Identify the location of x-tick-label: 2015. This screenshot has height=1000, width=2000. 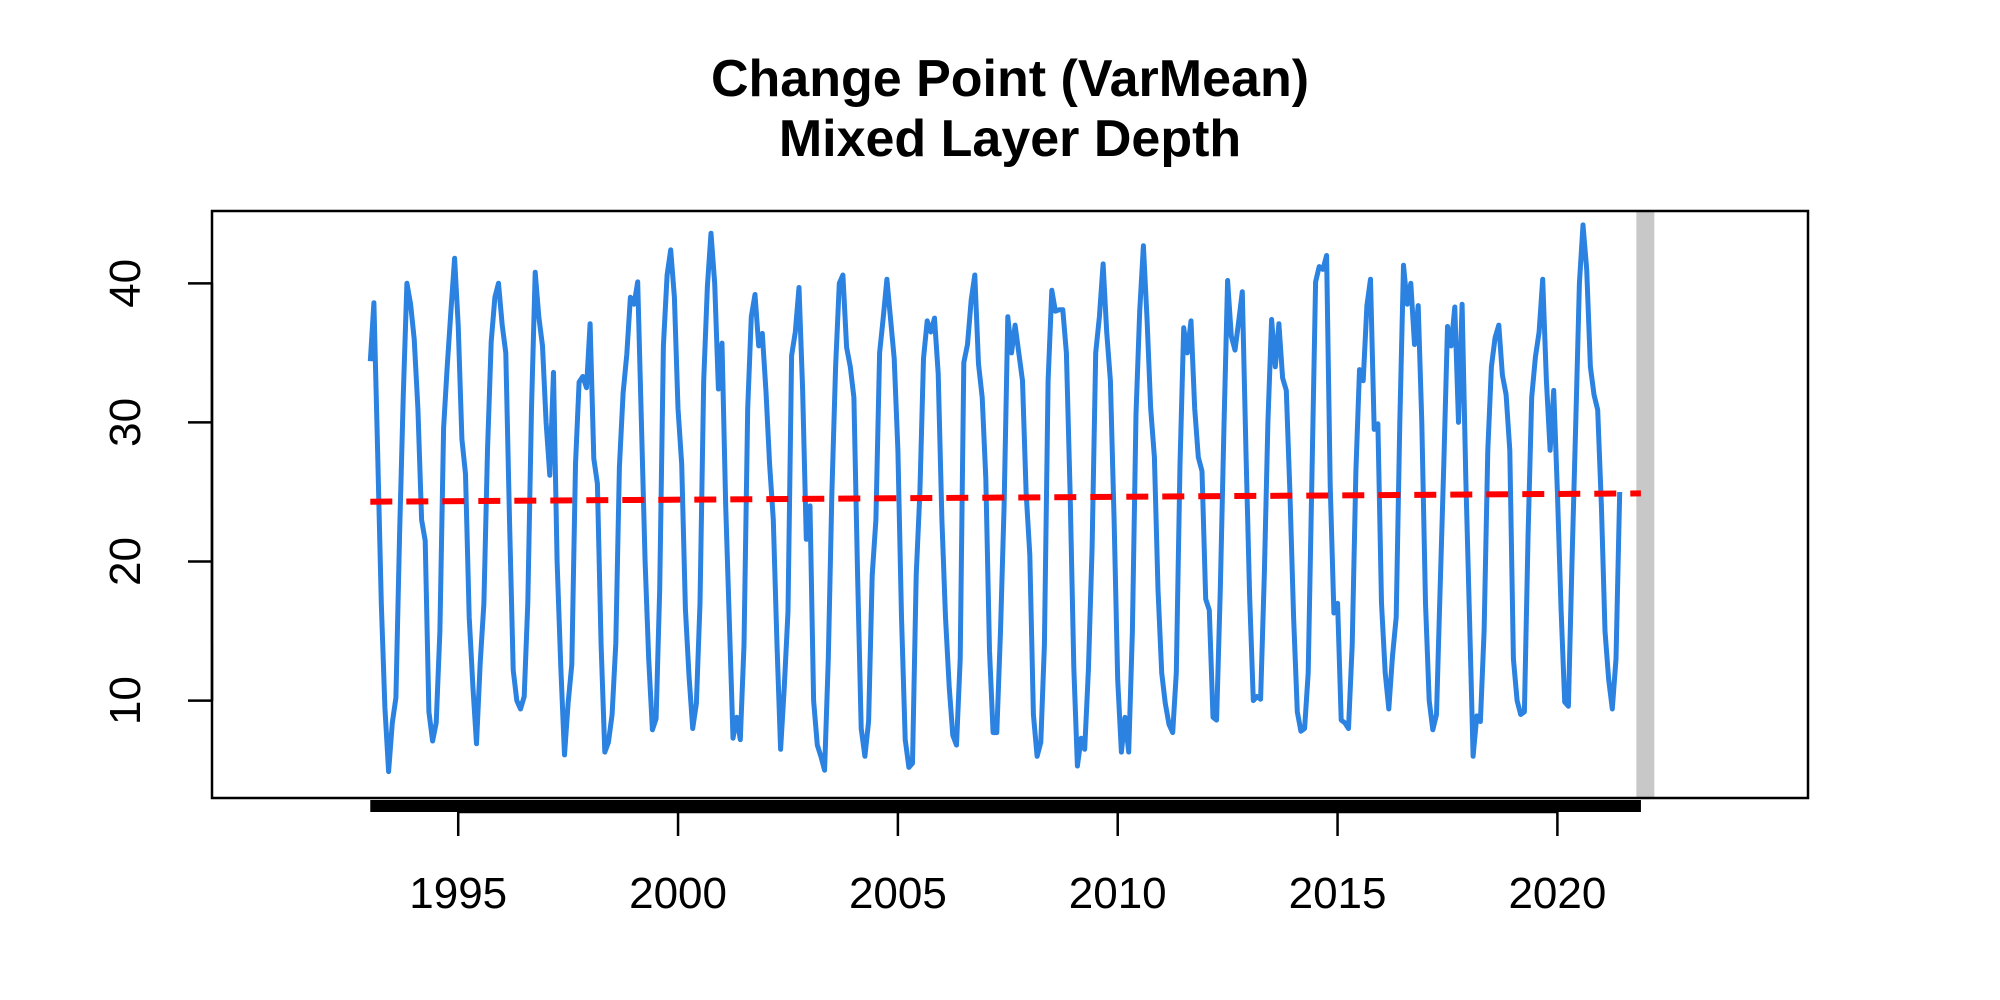
(1338, 893).